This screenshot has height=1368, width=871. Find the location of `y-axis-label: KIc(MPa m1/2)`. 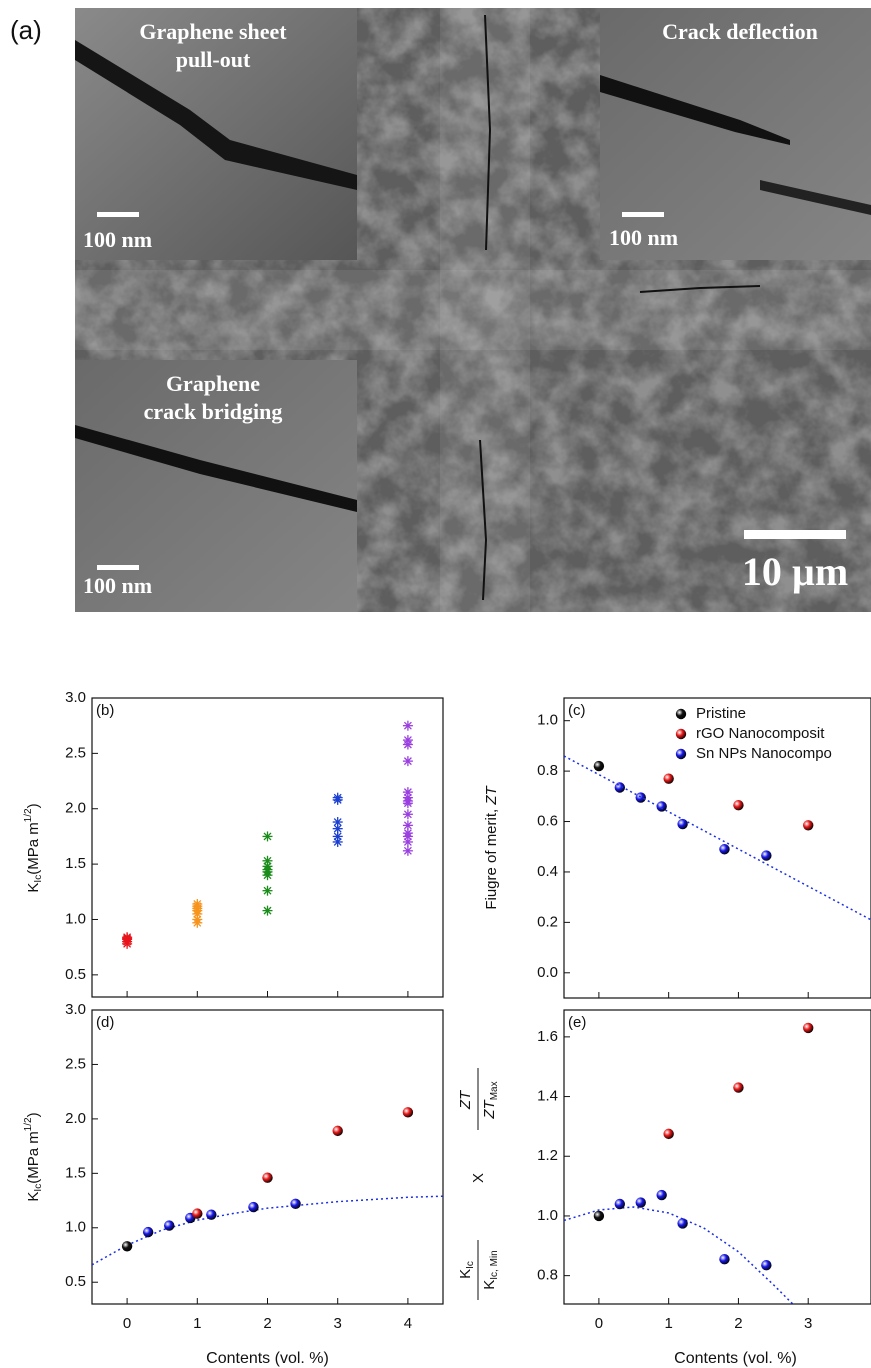

y-axis-label: KIc(MPa m1/2) is located at coordinates (33, 1156).